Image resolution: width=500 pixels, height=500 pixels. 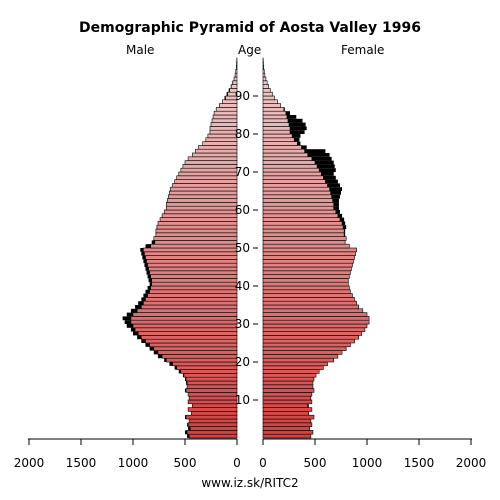 I want to click on age-axis-label: Age, so click(x=250, y=50).